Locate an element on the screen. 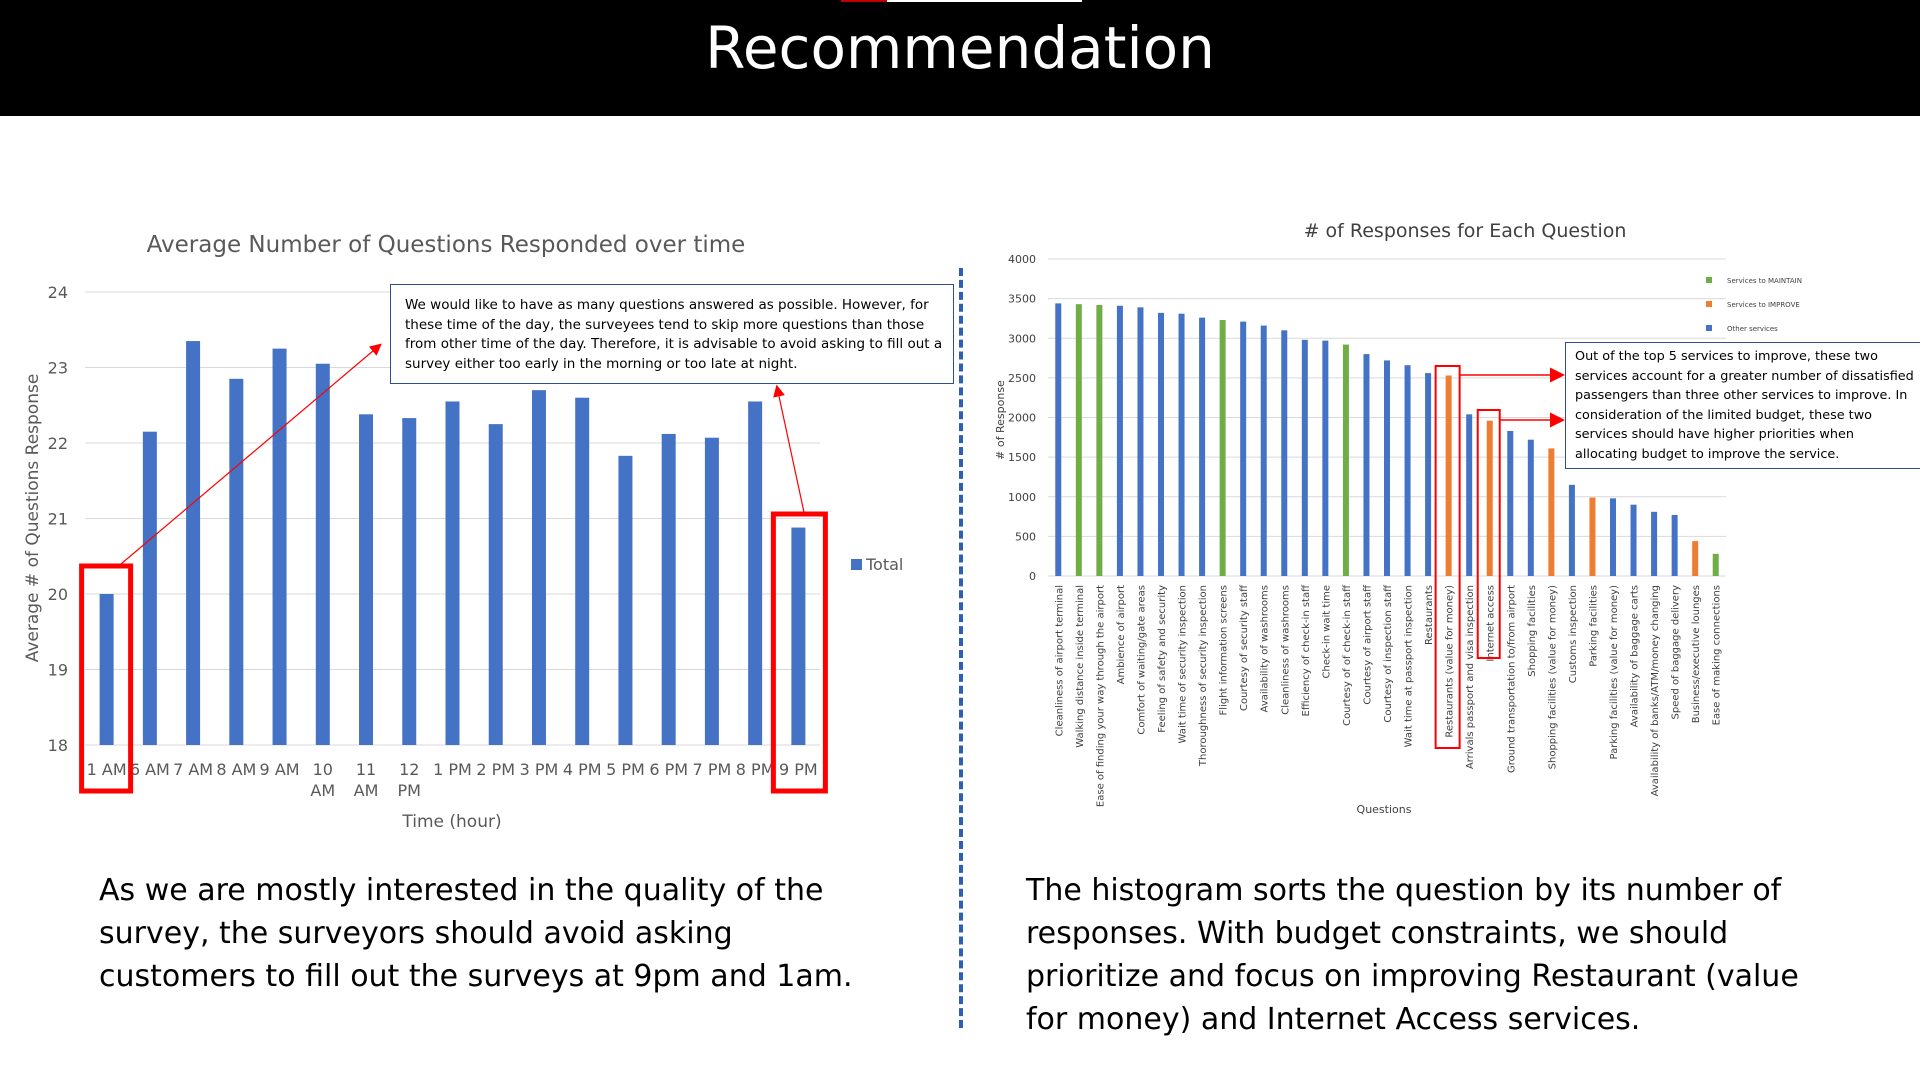  x-tick-label: Restaurants (value for money) is located at coordinates (1450, 661).